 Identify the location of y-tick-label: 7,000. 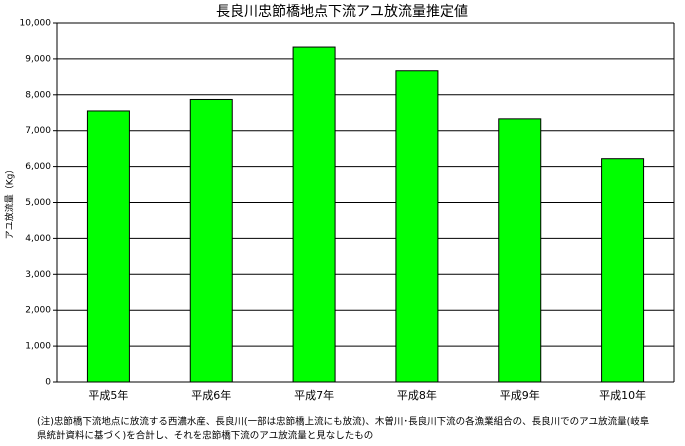
(38, 131).